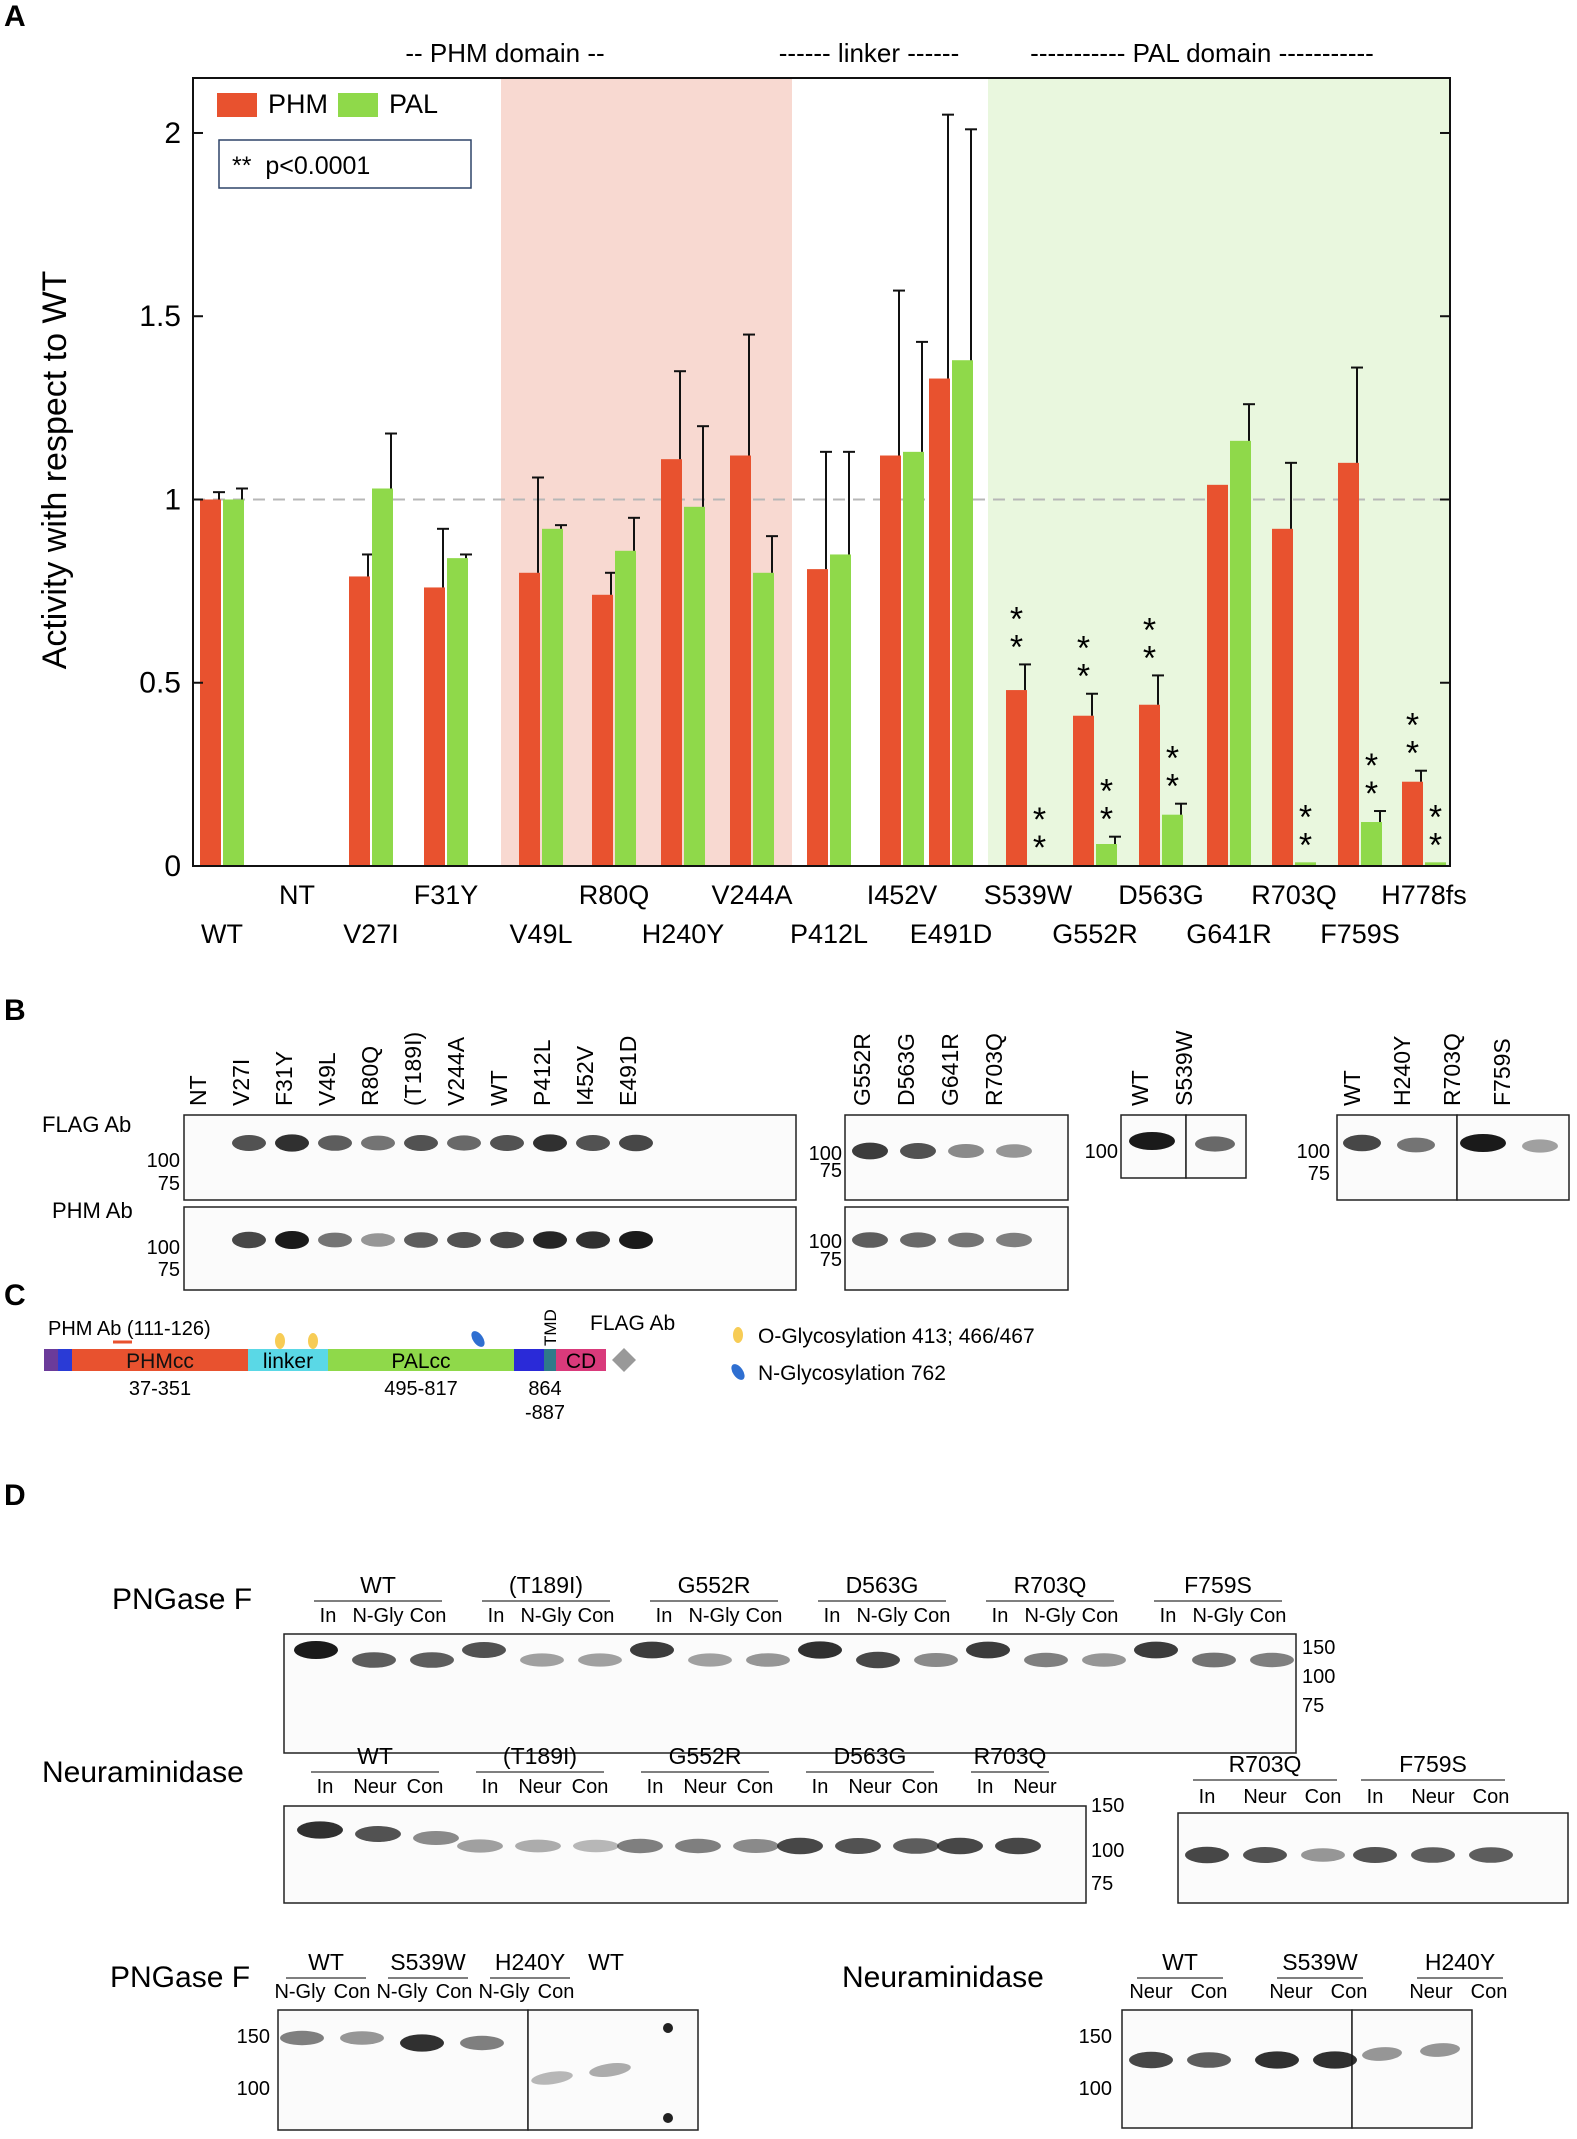 The width and height of the screenshot is (1577, 2139). What do you see at coordinates (1172, 840) in the screenshot?
I see `bar-pal-D563G` at bounding box center [1172, 840].